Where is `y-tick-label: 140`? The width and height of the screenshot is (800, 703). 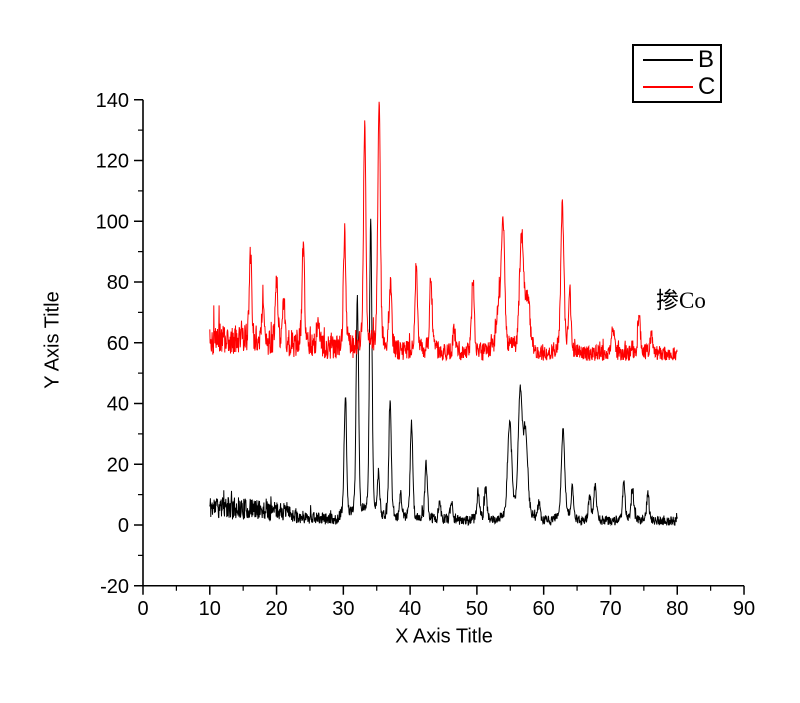 y-tick-label: 140 is located at coordinates (112, 101).